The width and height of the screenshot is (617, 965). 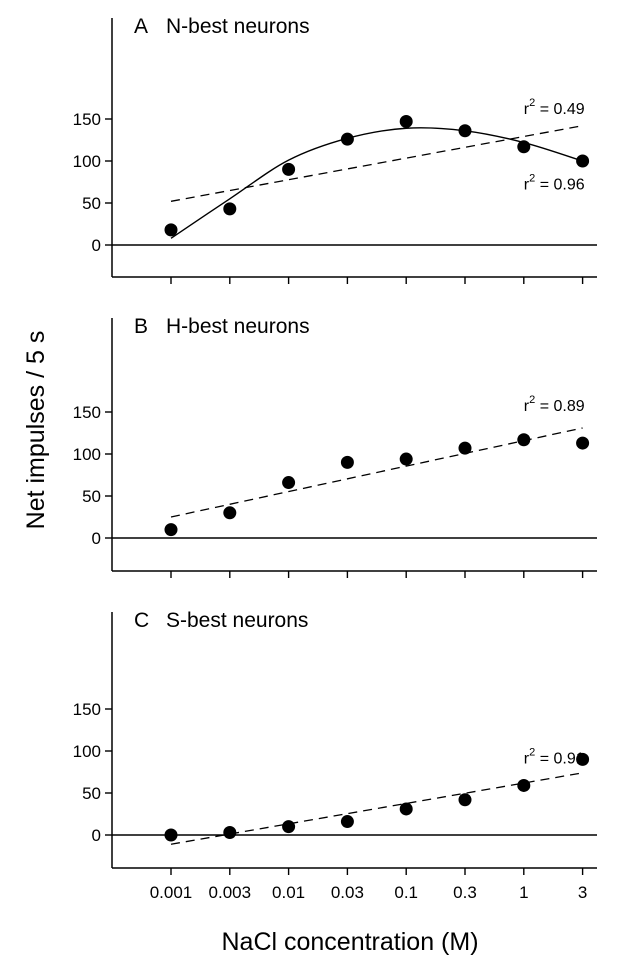 What do you see at coordinates (238, 326) in the screenshot?
I see `panel-title: H-best neurons` at bounding box center [238, 326].